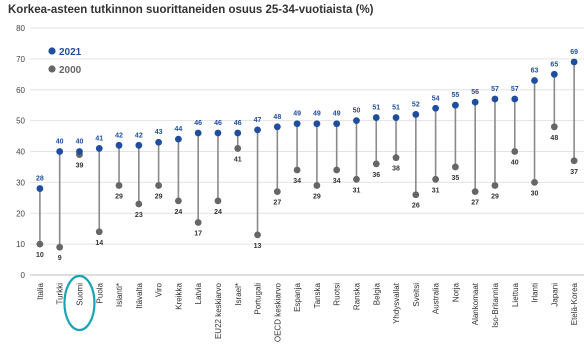 The width and height of the screenshot is (584, 347). Describe the element at coordinates (475, 203) in the screenshot. I see `label-2000-22: 27` at that location.